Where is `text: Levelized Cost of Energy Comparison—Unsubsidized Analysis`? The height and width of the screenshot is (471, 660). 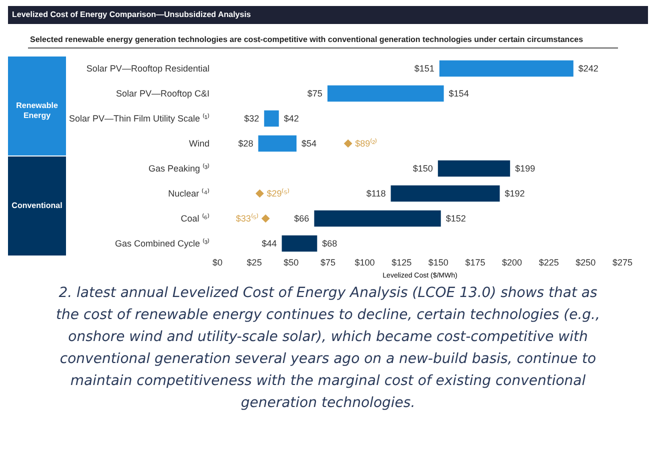 text: Levelized Cost of Energy Comparison—Unsubsidized Analysis is located at coordinates (132, 14).